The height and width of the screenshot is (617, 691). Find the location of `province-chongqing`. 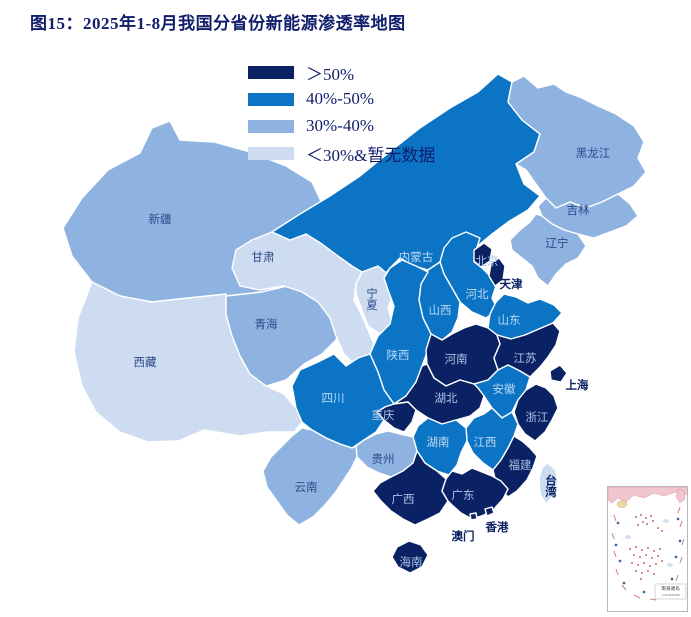

province-chongqing is located at coordinates (396, 417).